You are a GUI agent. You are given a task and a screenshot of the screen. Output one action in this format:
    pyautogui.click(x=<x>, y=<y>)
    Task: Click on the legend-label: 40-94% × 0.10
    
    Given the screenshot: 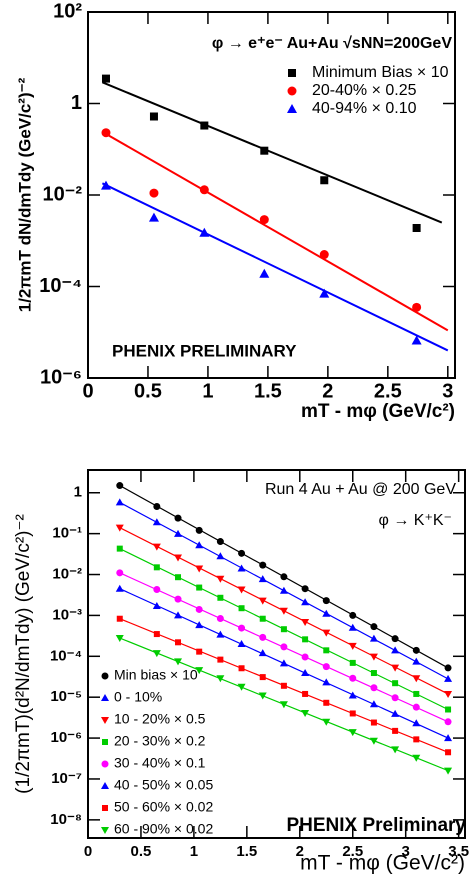 What is the action you would take?
    pyautogui.click(x=364, y=108)
    